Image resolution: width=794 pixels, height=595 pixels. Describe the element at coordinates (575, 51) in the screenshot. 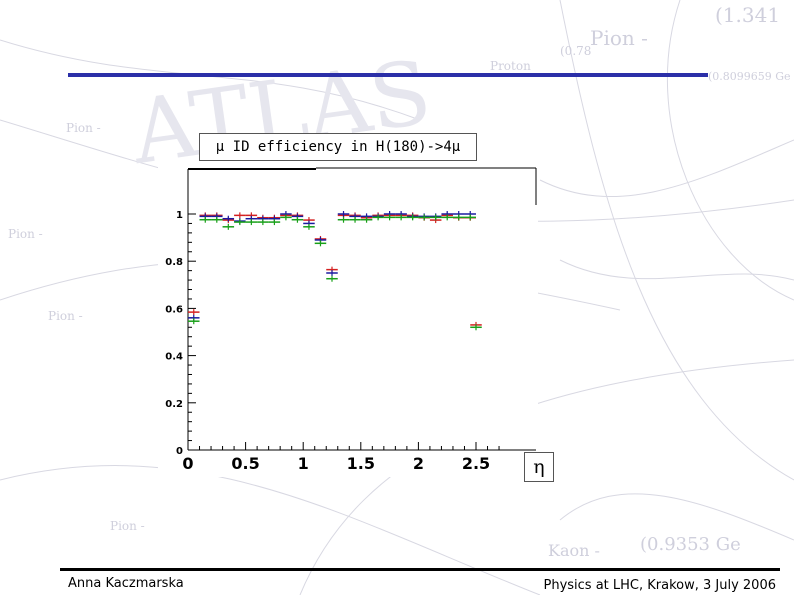

I see `bg-label-3: (0.78` at that location.